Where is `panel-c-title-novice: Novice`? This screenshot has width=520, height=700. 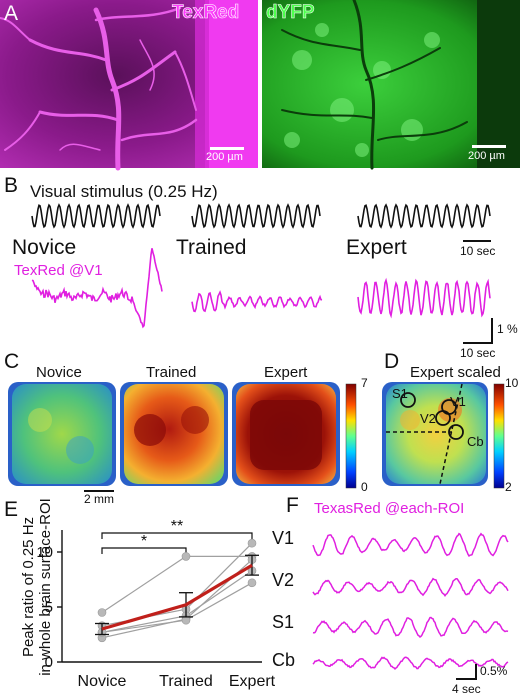 panel-c-title-novice: Novice is located at coordinates (59, 372).